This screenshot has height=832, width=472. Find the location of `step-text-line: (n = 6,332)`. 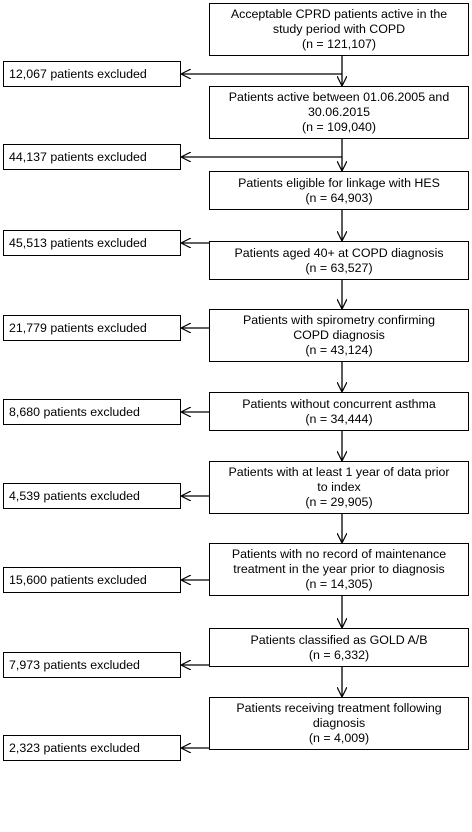

step-text-line: (n = 6,332) is located at coordinates (339, 654).